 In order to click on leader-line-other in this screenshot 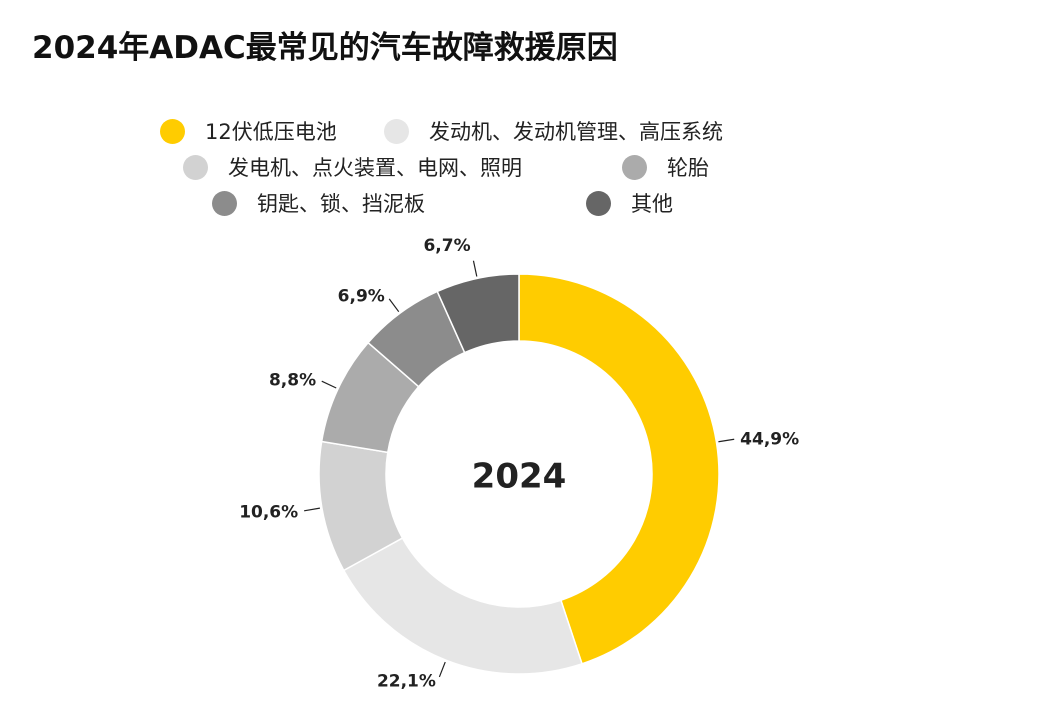, I will do `click(475, 268)`.